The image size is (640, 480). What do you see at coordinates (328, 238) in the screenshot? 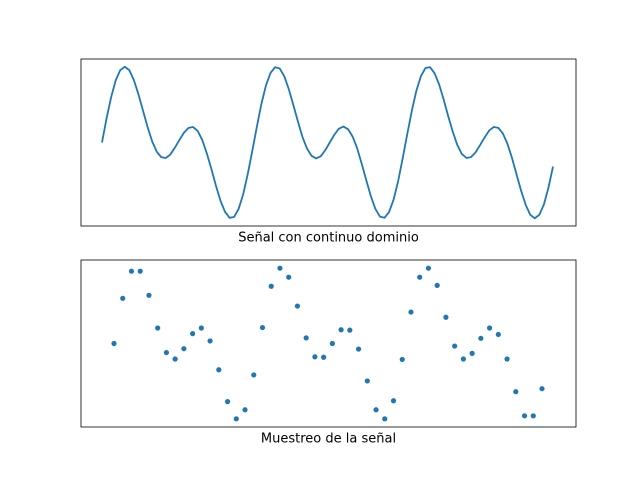
I see `x-axis-label: Señal con continuo dominio` at bounding box center [328, 238].